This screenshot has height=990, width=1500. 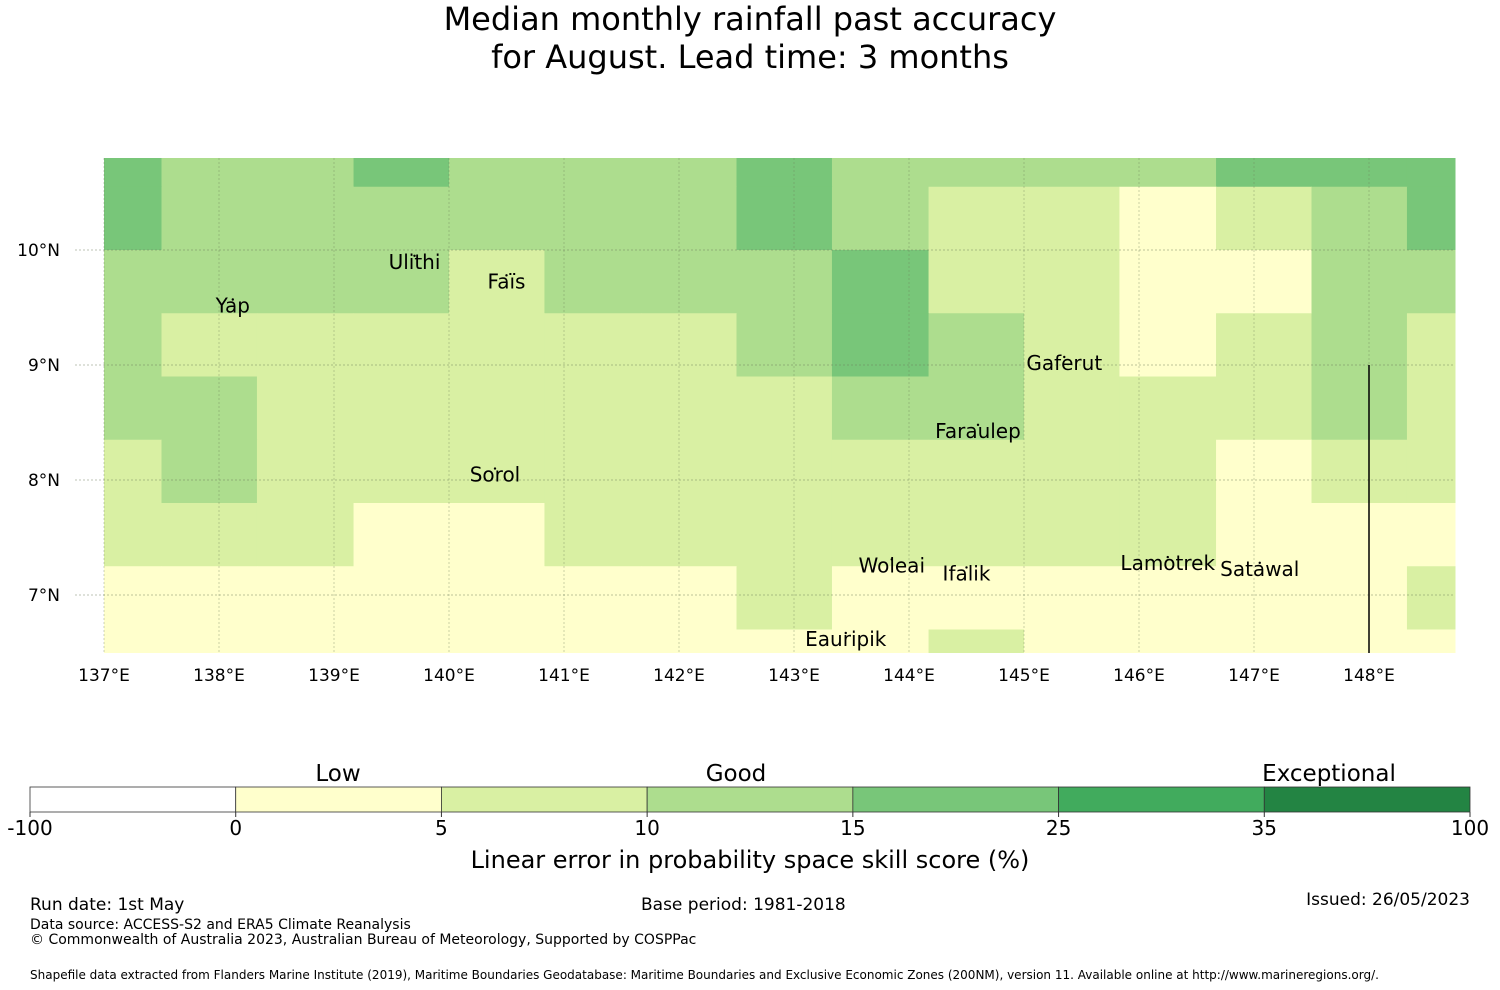 What do you see at coordinates (334, 676) in the screenshot?
I see `longitude-tick-label: 139°E` at bounding box center [334, 676].